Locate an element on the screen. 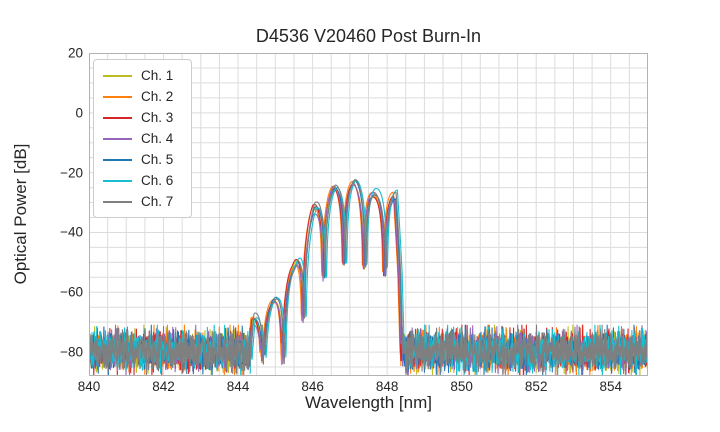 This screenshot has width=720, height=432. legend: Ch. 1 Ch. 2 Ch. 3 Ch. 4 Ch. 5 Ch. 6 Ch. 7 is located at coordinates (142, 138).